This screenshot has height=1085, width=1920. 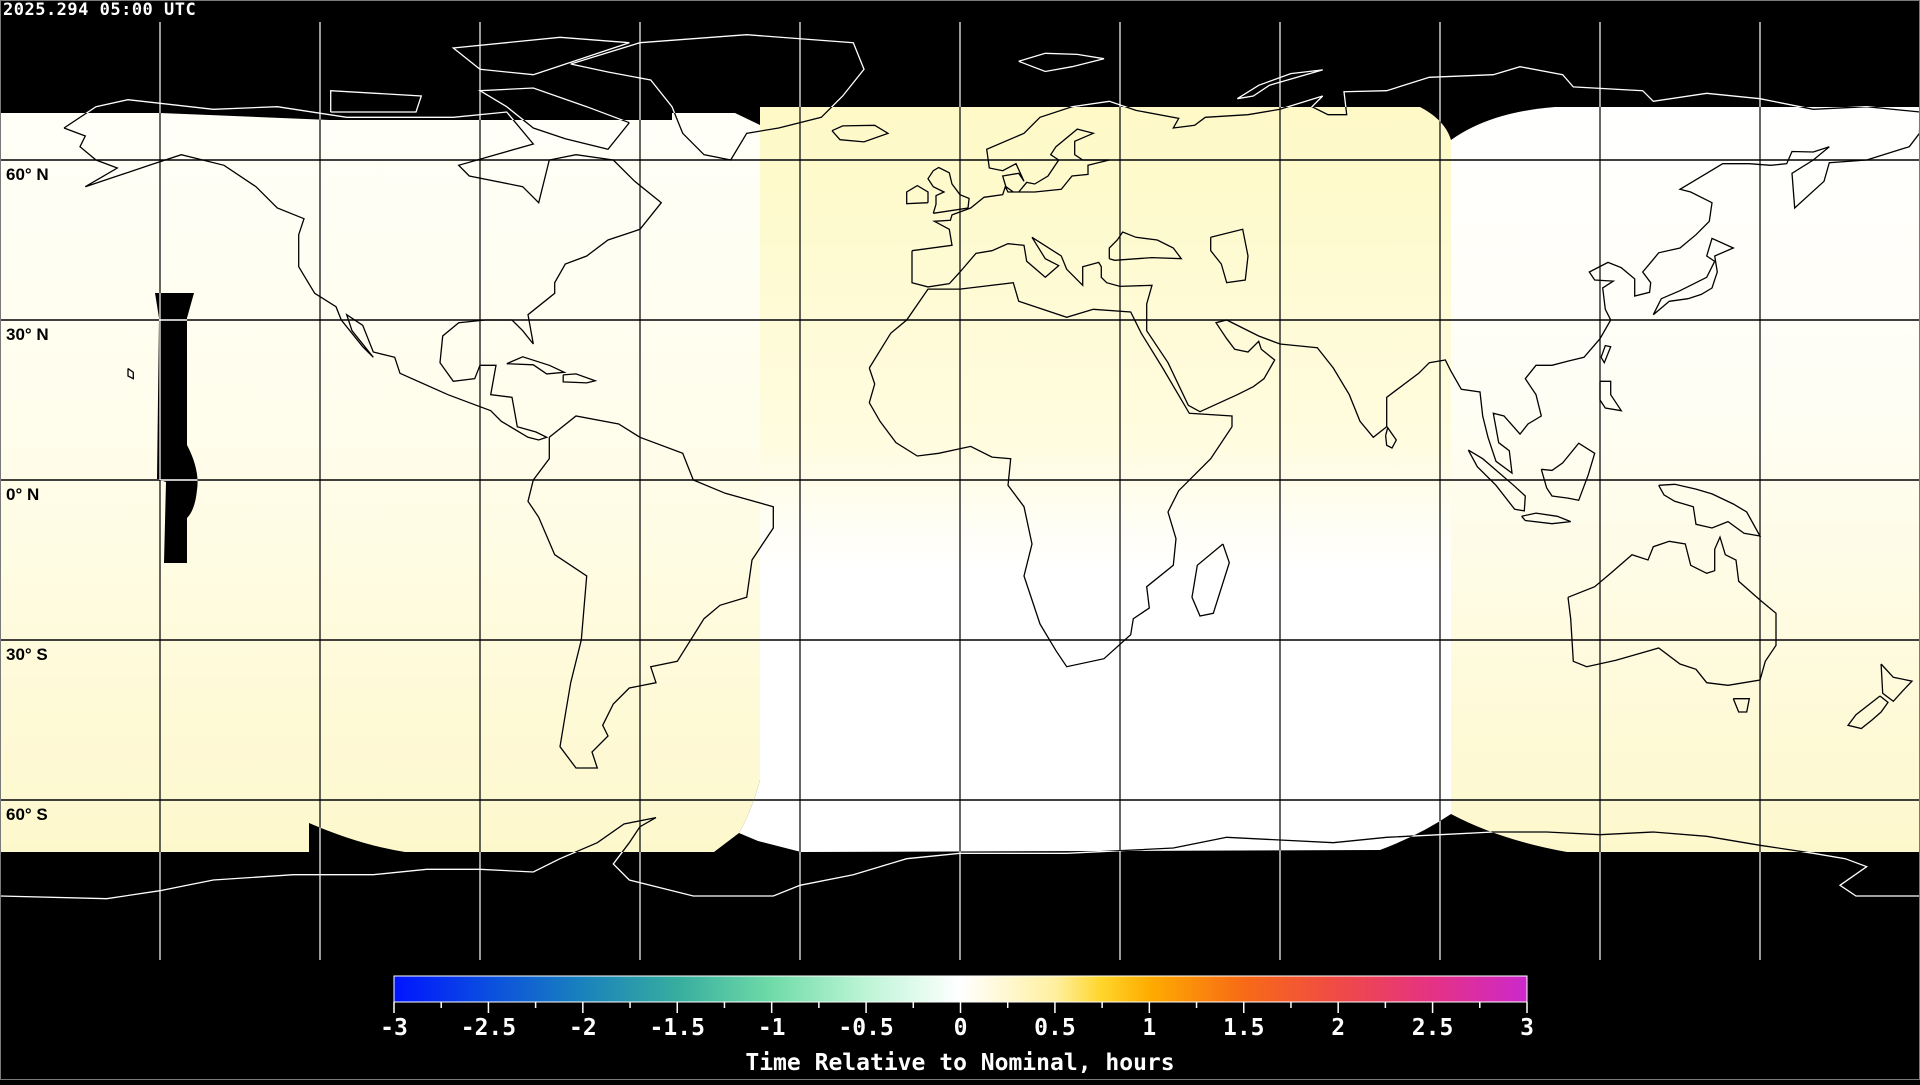 I want to click on coastline-nz-north, so click(x=1897, y=683).